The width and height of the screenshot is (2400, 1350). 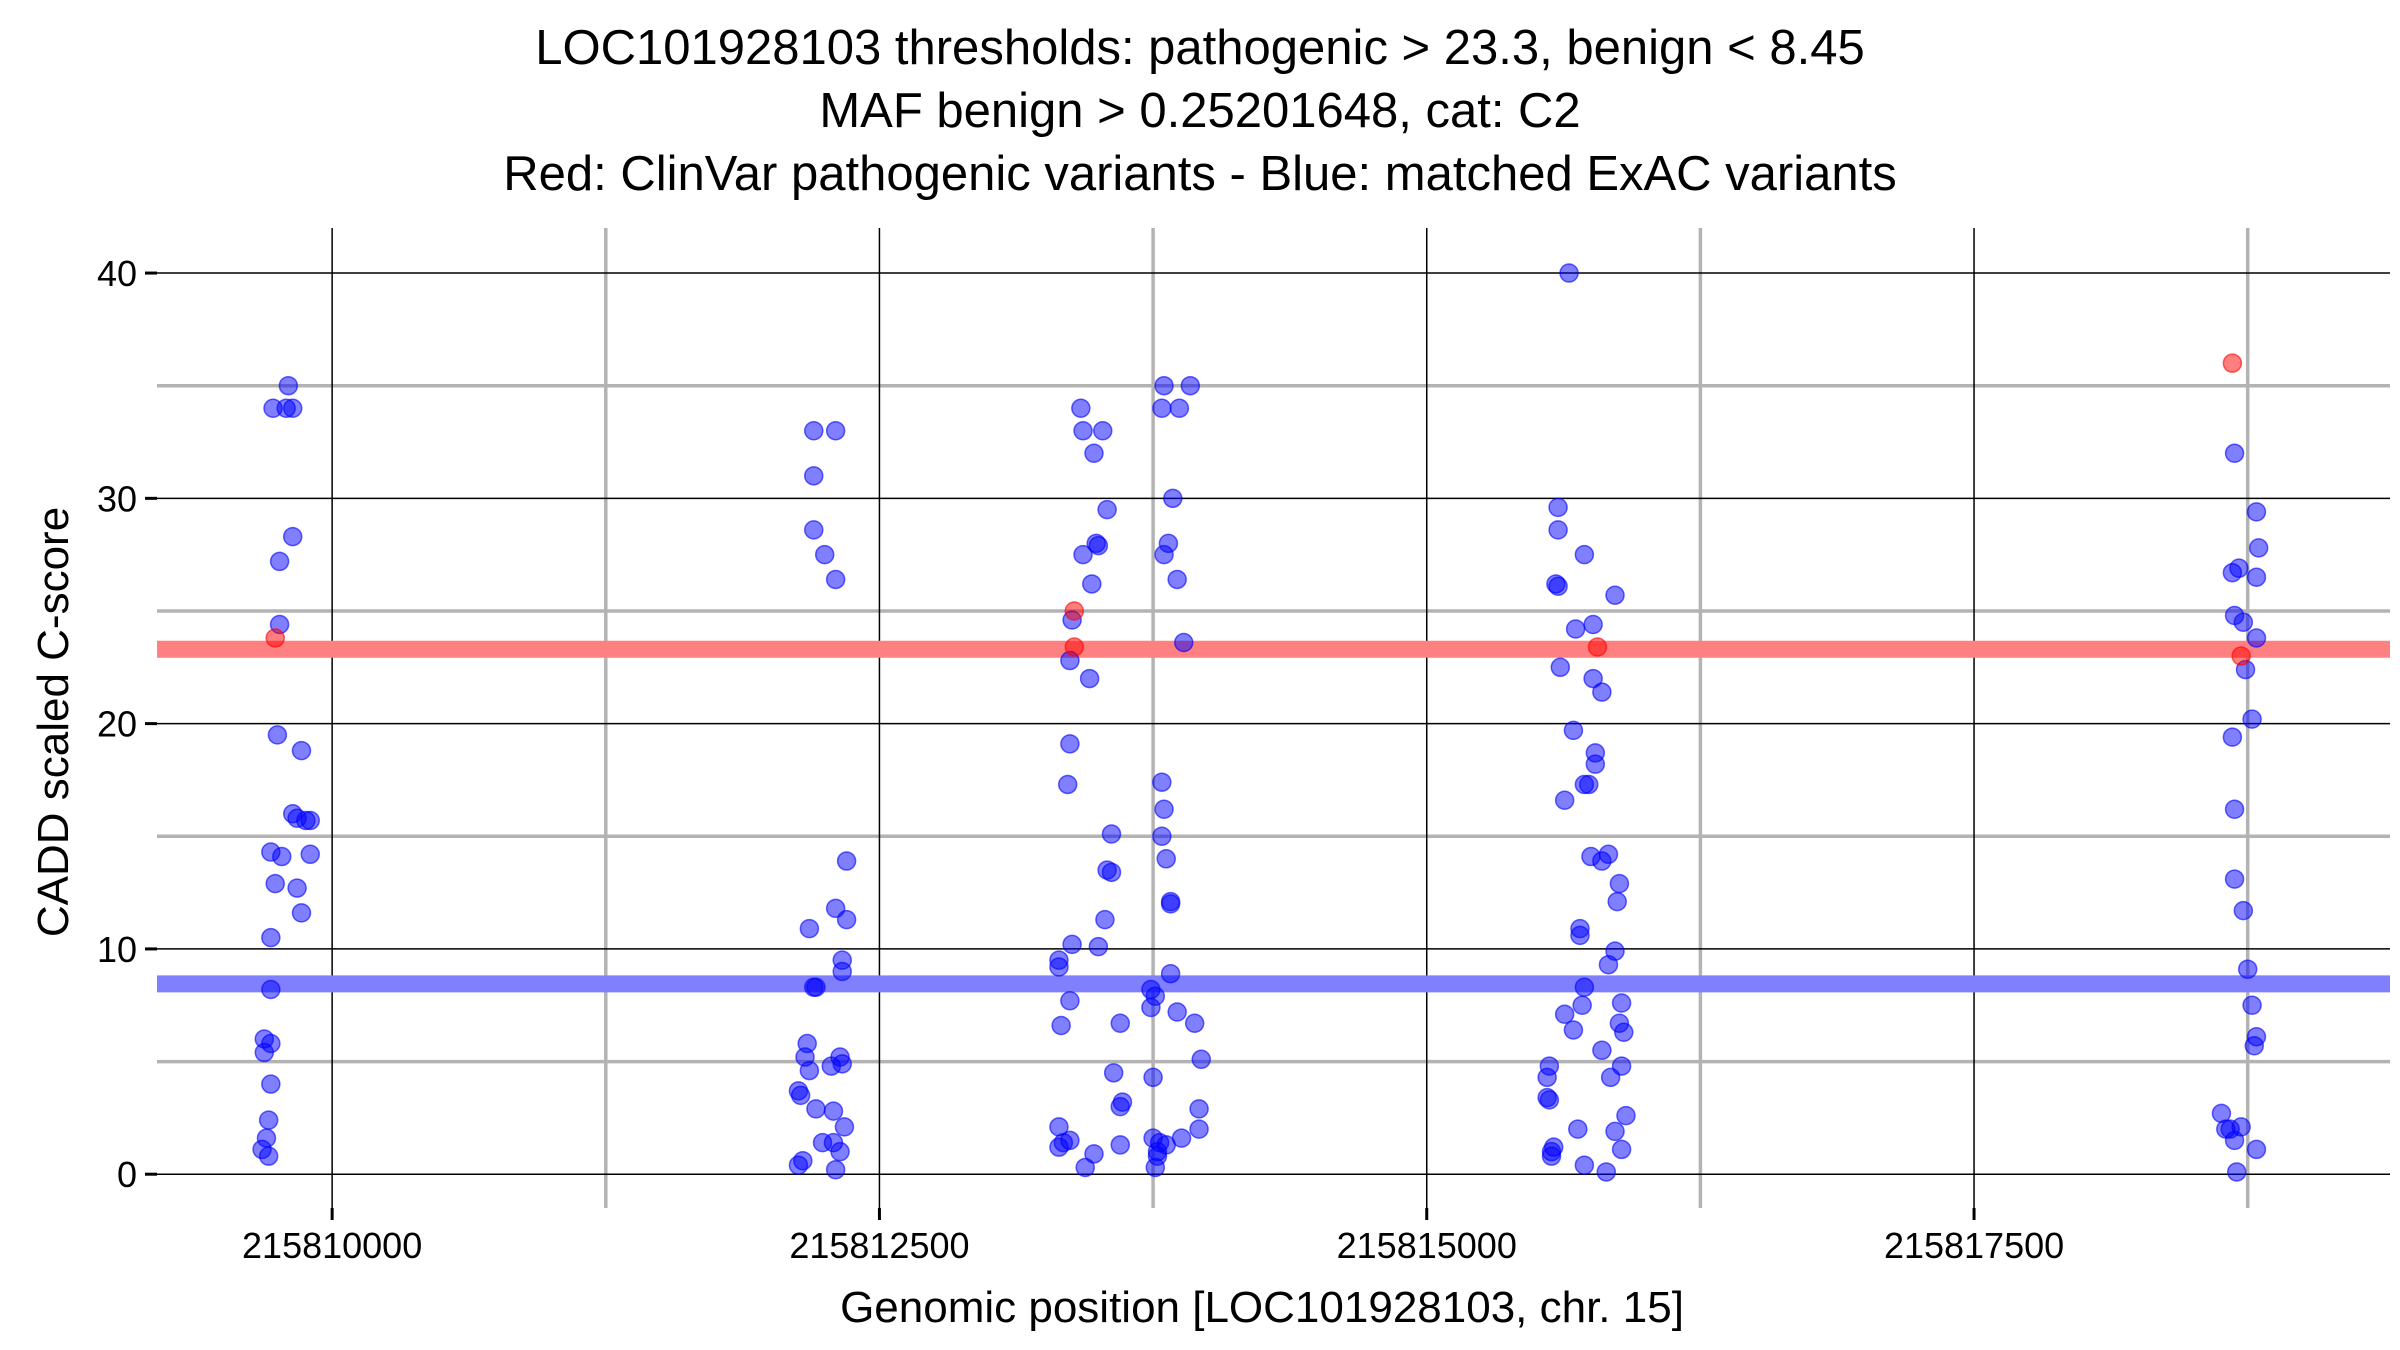 What do you see at coordinates (1200, 111) in the screenshot?
I see `chart-title-line-2: MAF benign > 0.25201648, cat: C2` at bounding box center [1200, 111].